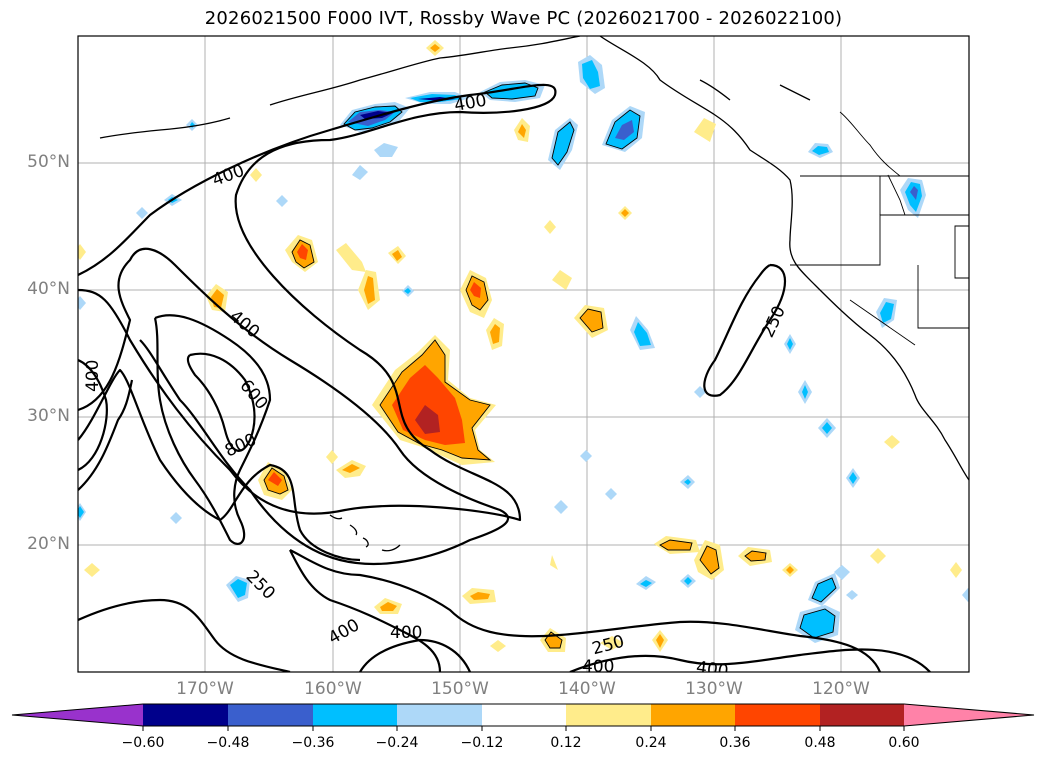 The height and width of the screenshot is (765, 1047). Describe the element at coordinates (566, 743) in the screenshot. I see `colorbar-tick-label: 0.12` at that location.